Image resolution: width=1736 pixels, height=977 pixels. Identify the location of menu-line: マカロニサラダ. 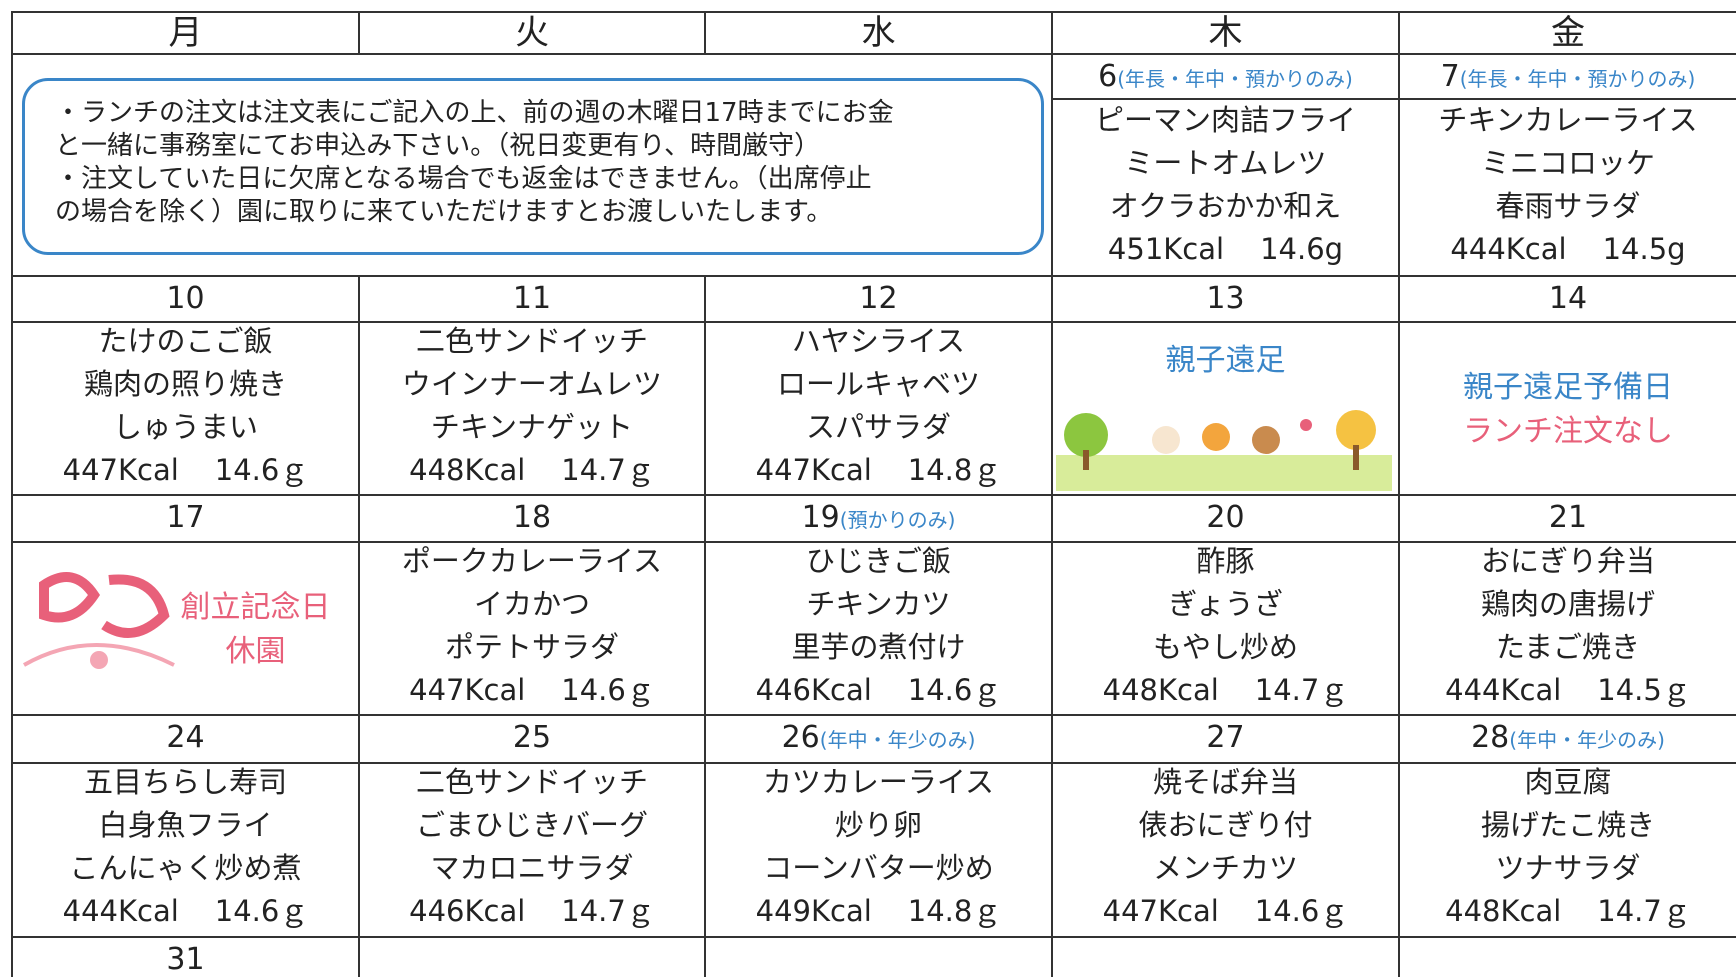
(532, 868).